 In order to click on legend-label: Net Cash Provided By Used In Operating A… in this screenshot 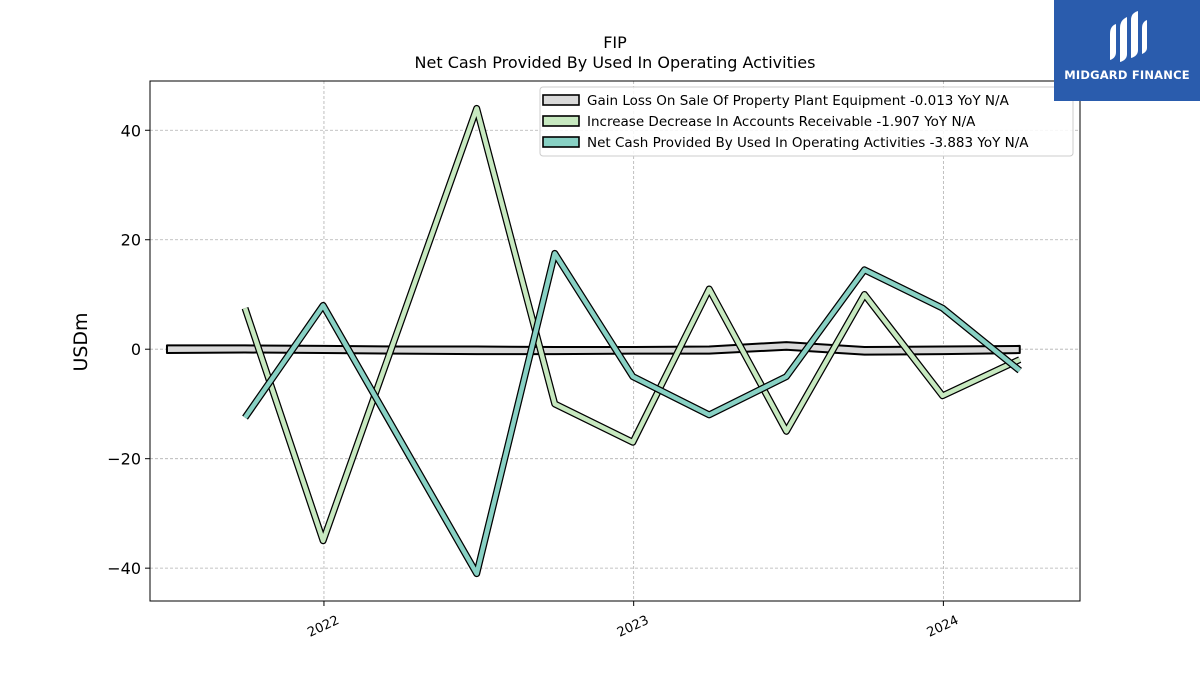, I will do `click(808, 143)`.